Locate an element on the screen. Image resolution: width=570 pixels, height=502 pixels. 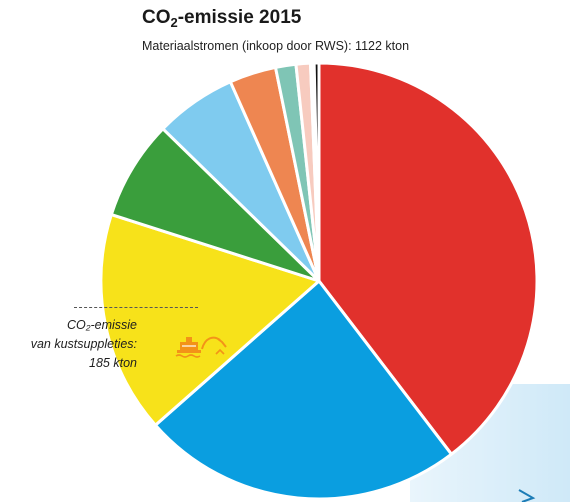
title-part-rest: -emissie 2015 is located at coordinates (239, 17).